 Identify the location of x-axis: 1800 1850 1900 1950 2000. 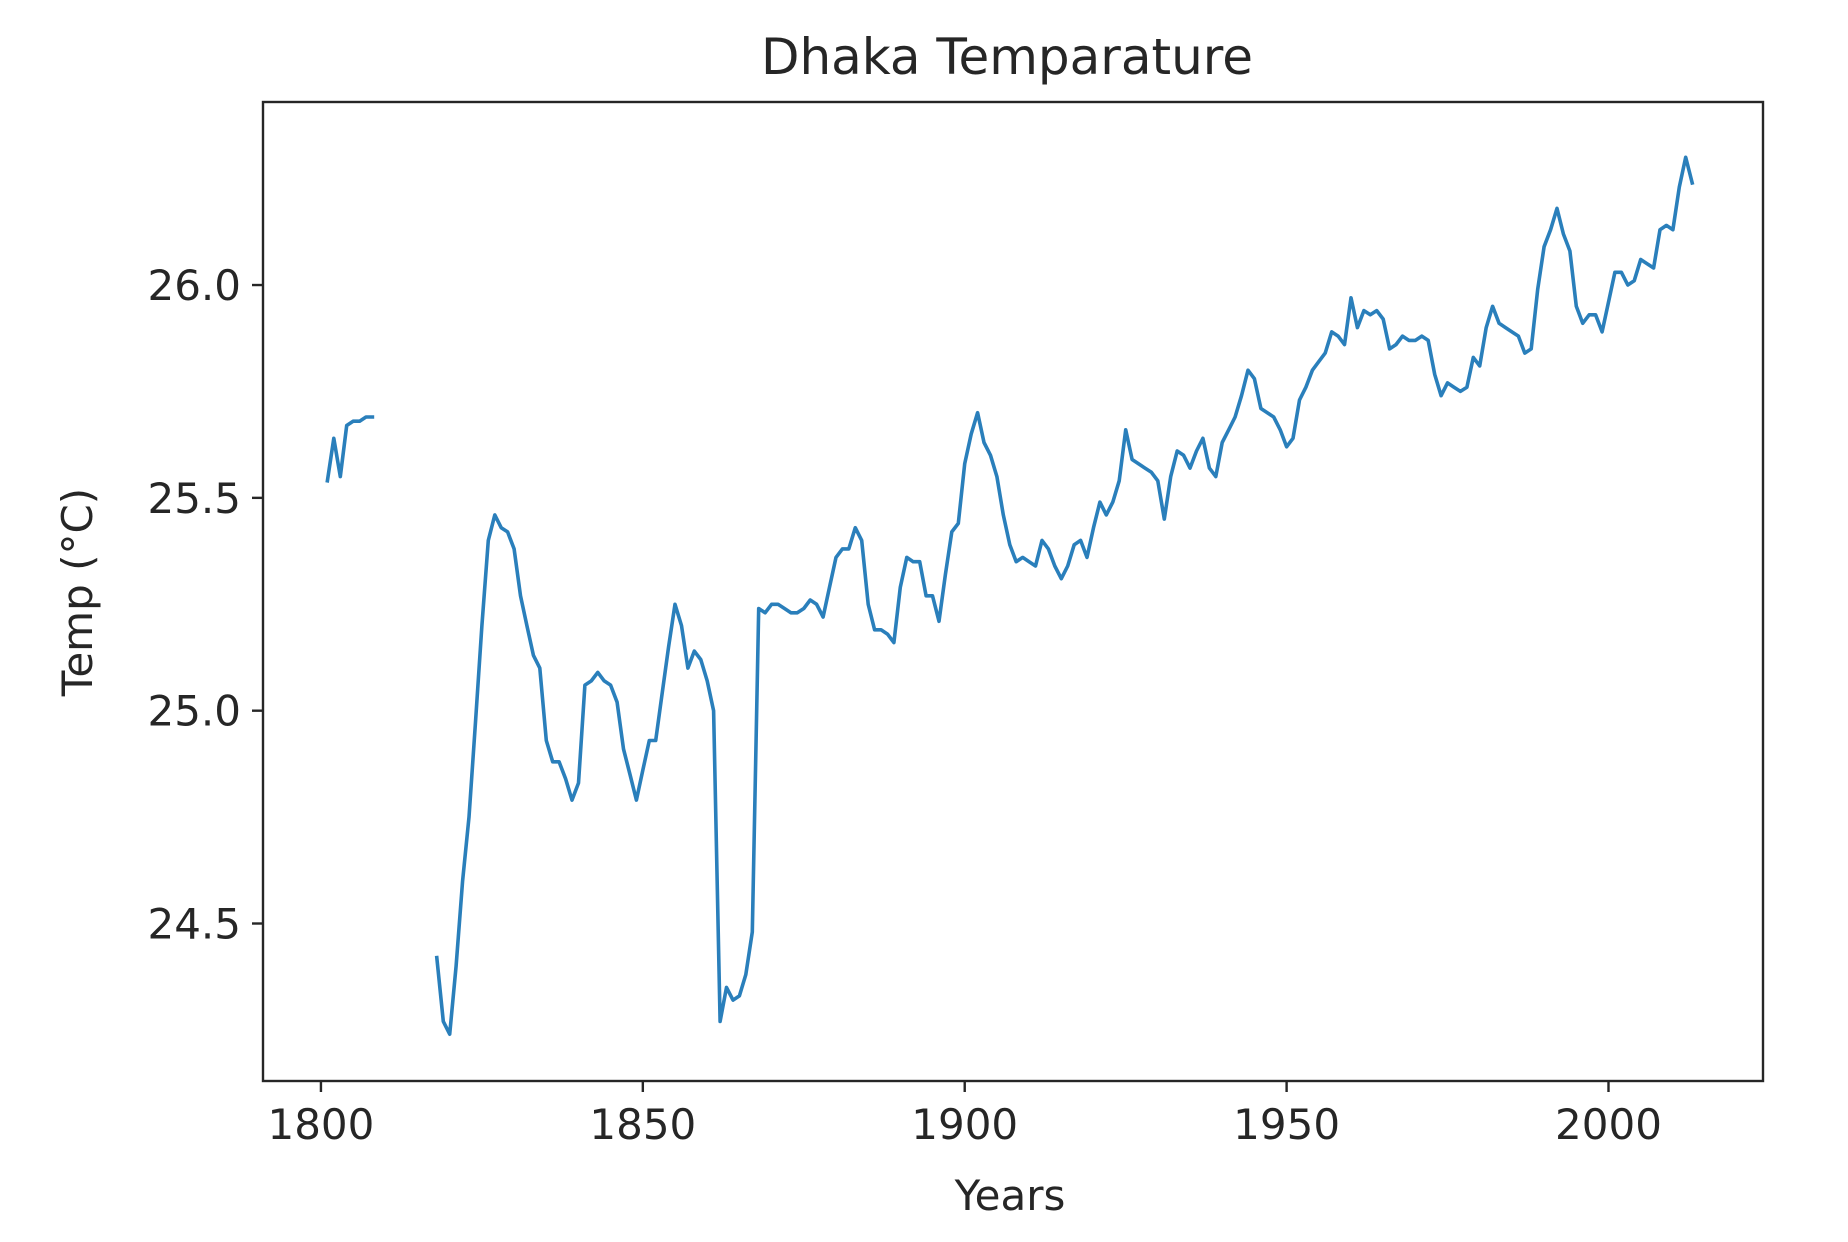
(964, 1115).